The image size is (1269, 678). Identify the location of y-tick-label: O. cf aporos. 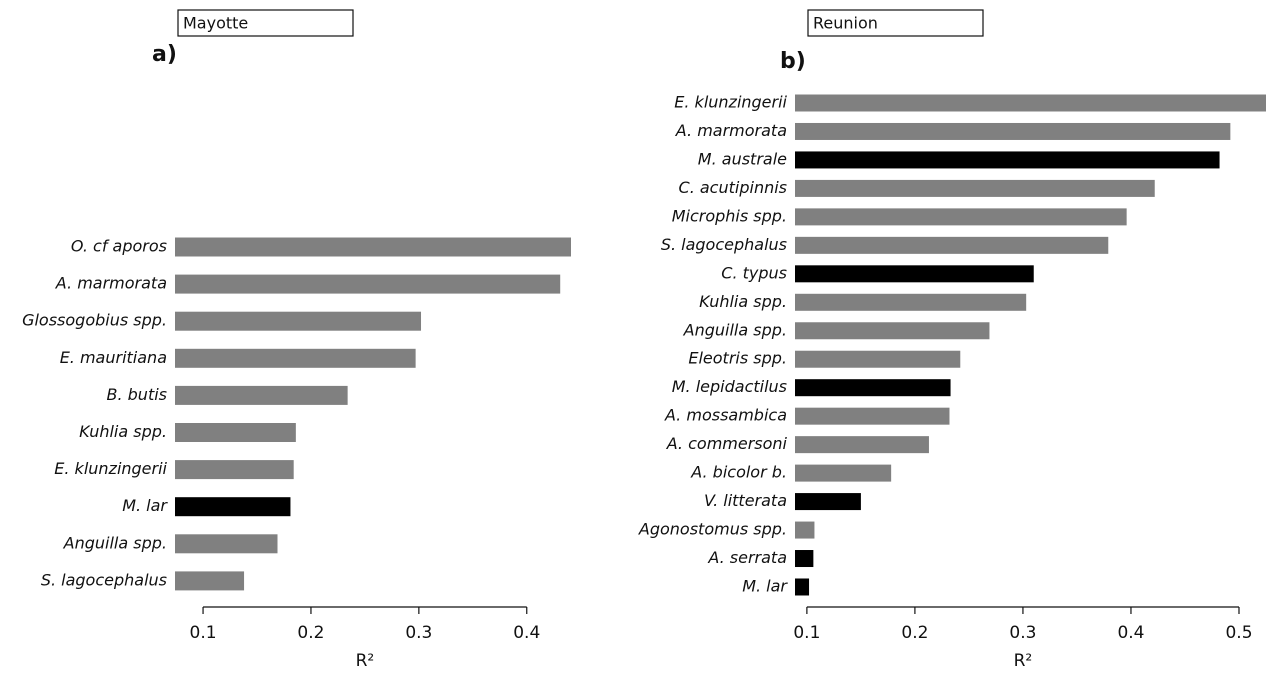
(119, 246).